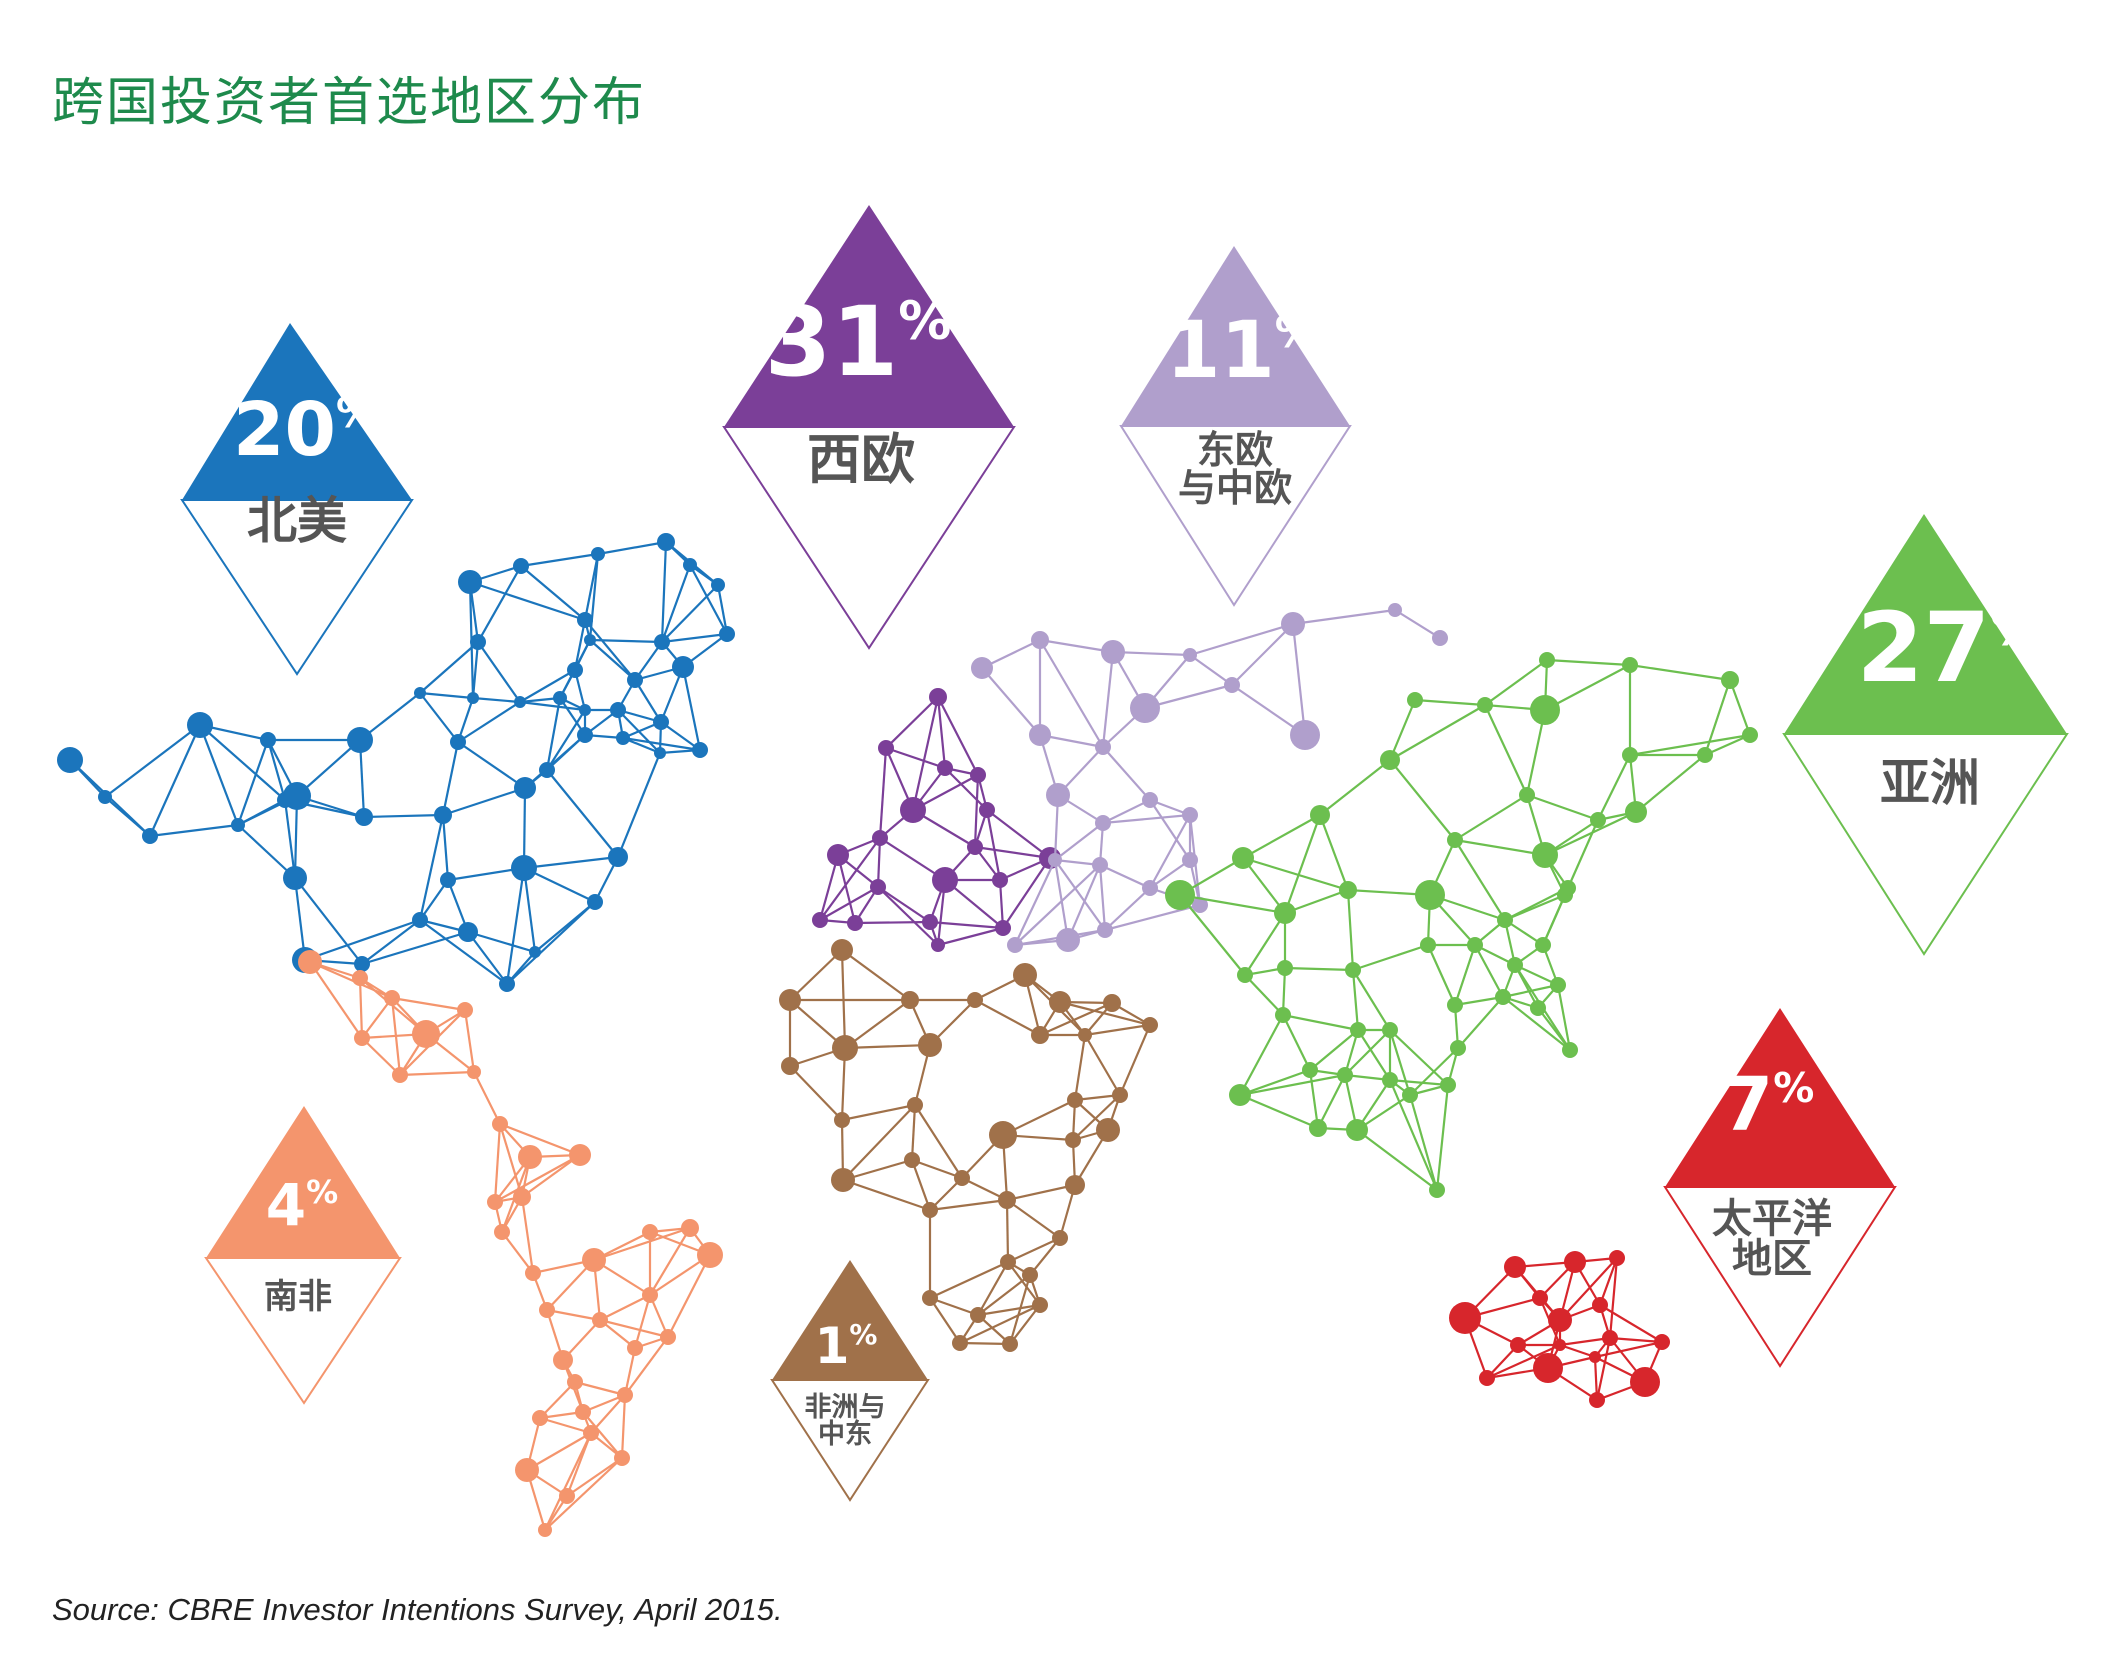  I want to click on region-label: 北美, so click(297, 521).